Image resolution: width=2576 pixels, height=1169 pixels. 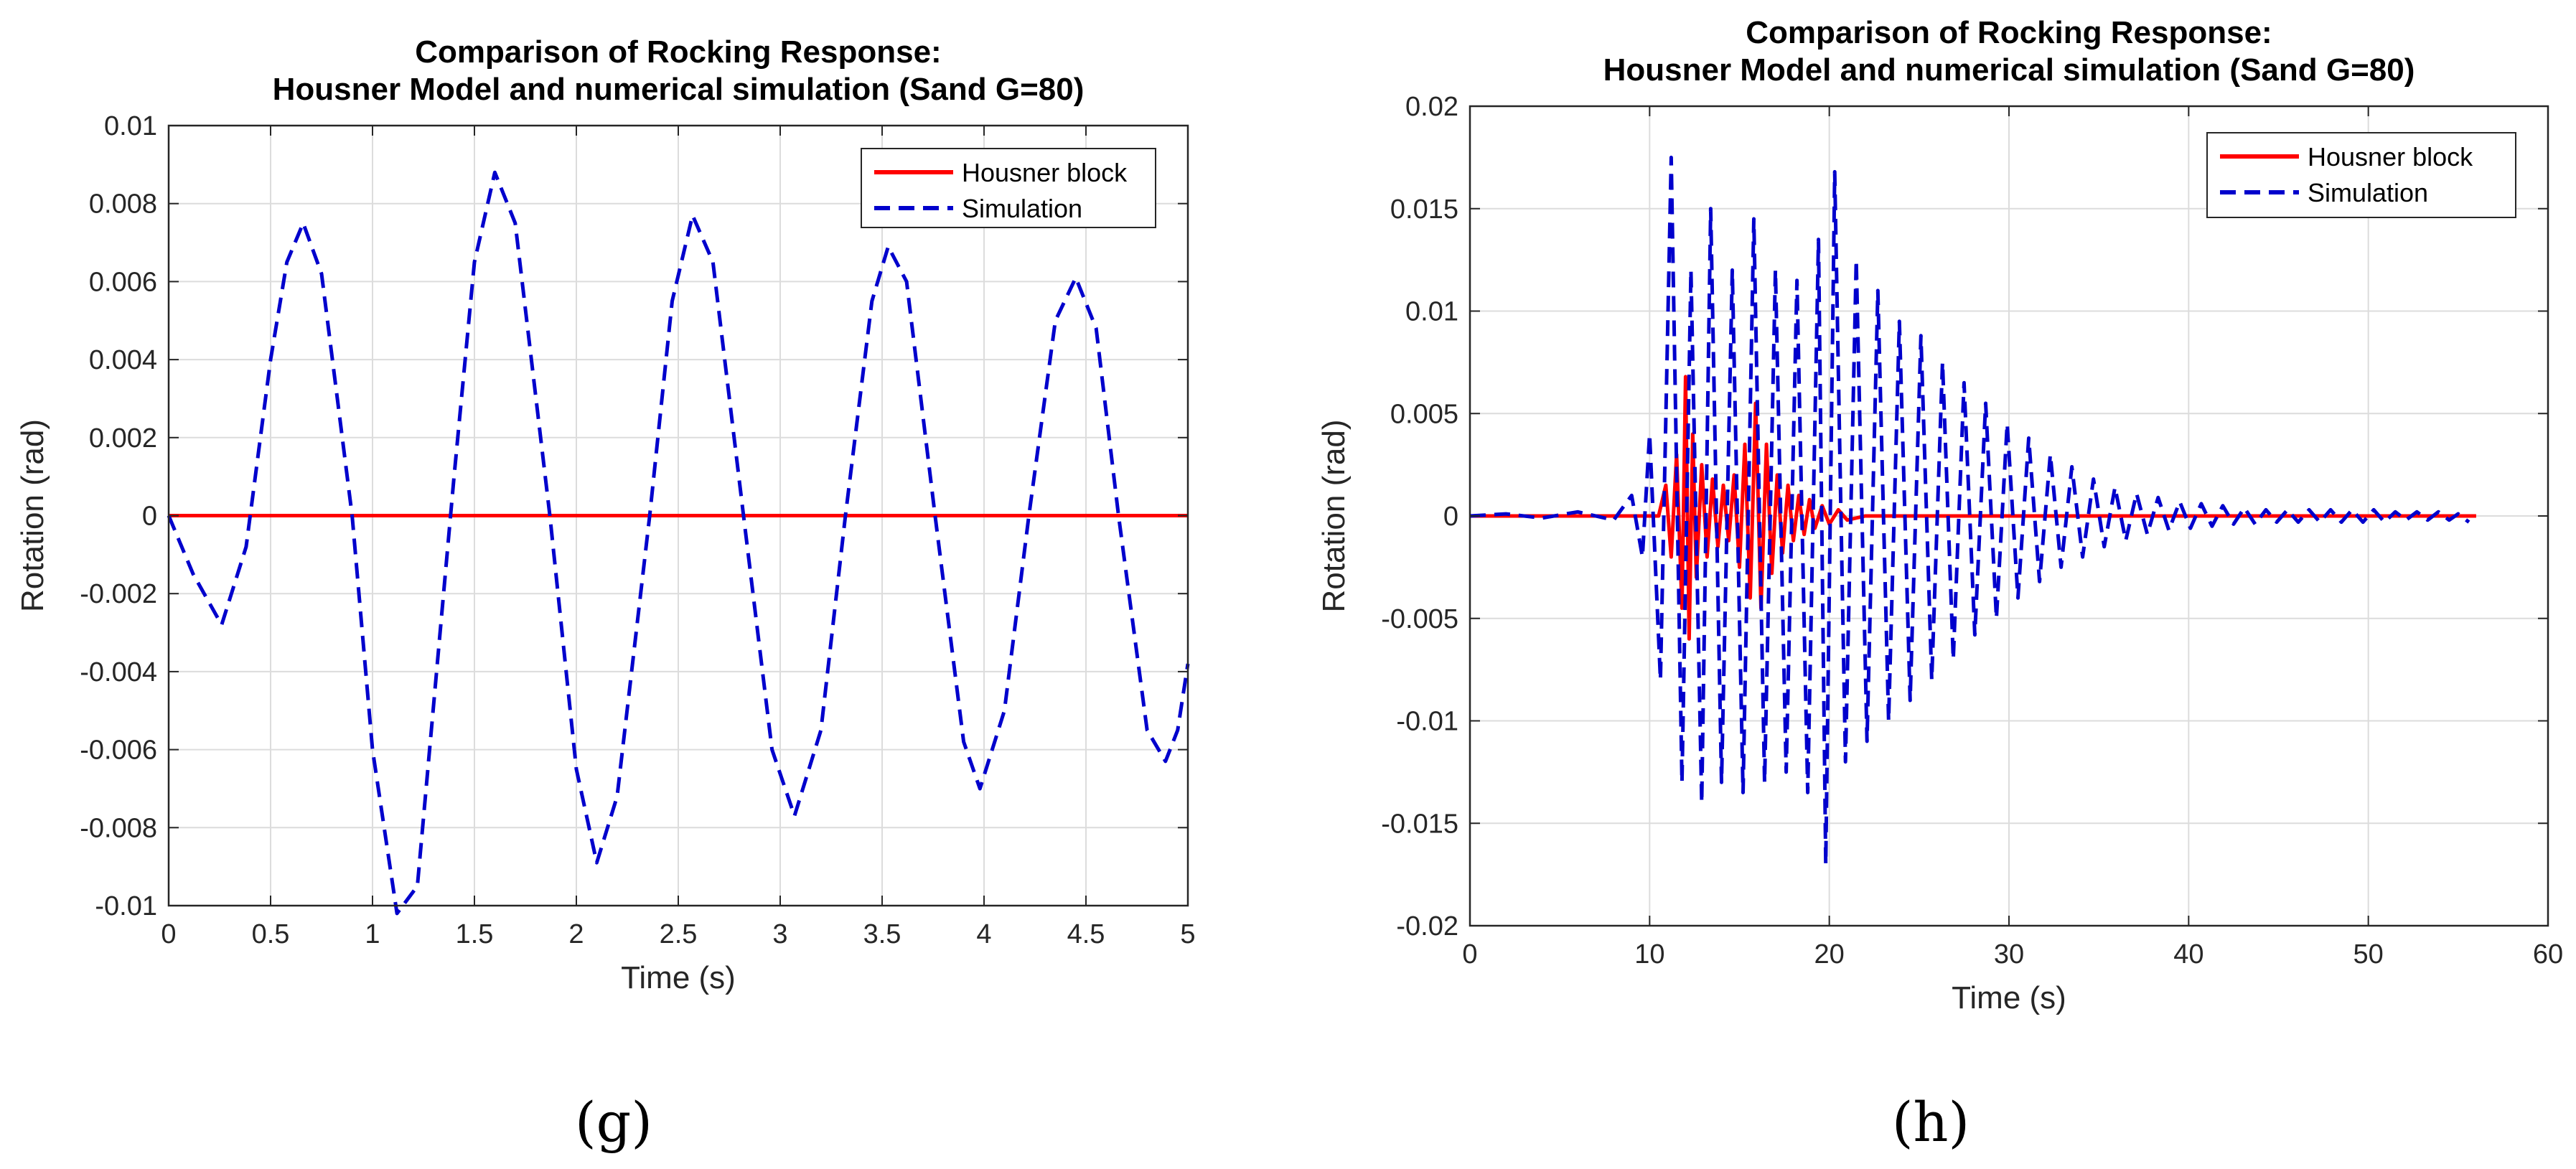 I want to click on y-tick-label: -0.008, so click(x=119, y=828).